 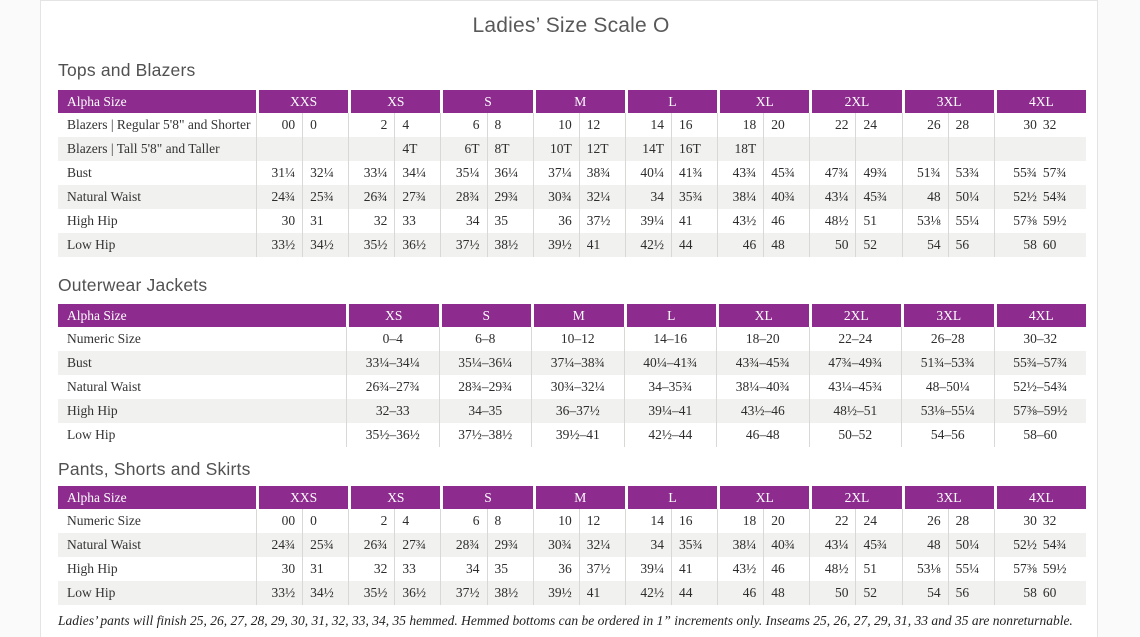 I want to click on size-cell: 24¾, so click(x=279, y=197).